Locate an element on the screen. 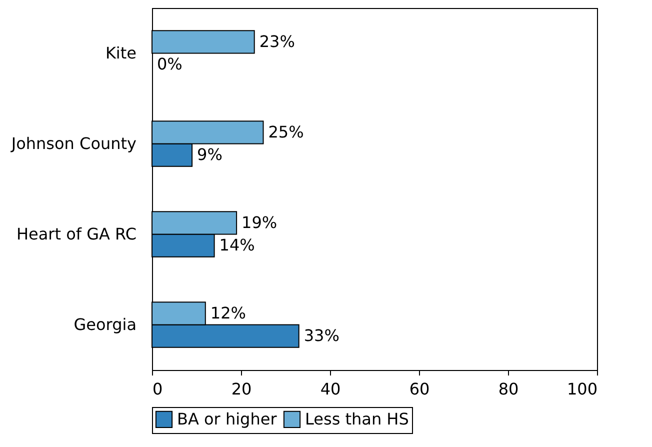 This screenshot has width=652, height=447. data-label: 14% is located at coordinates (237, 245).